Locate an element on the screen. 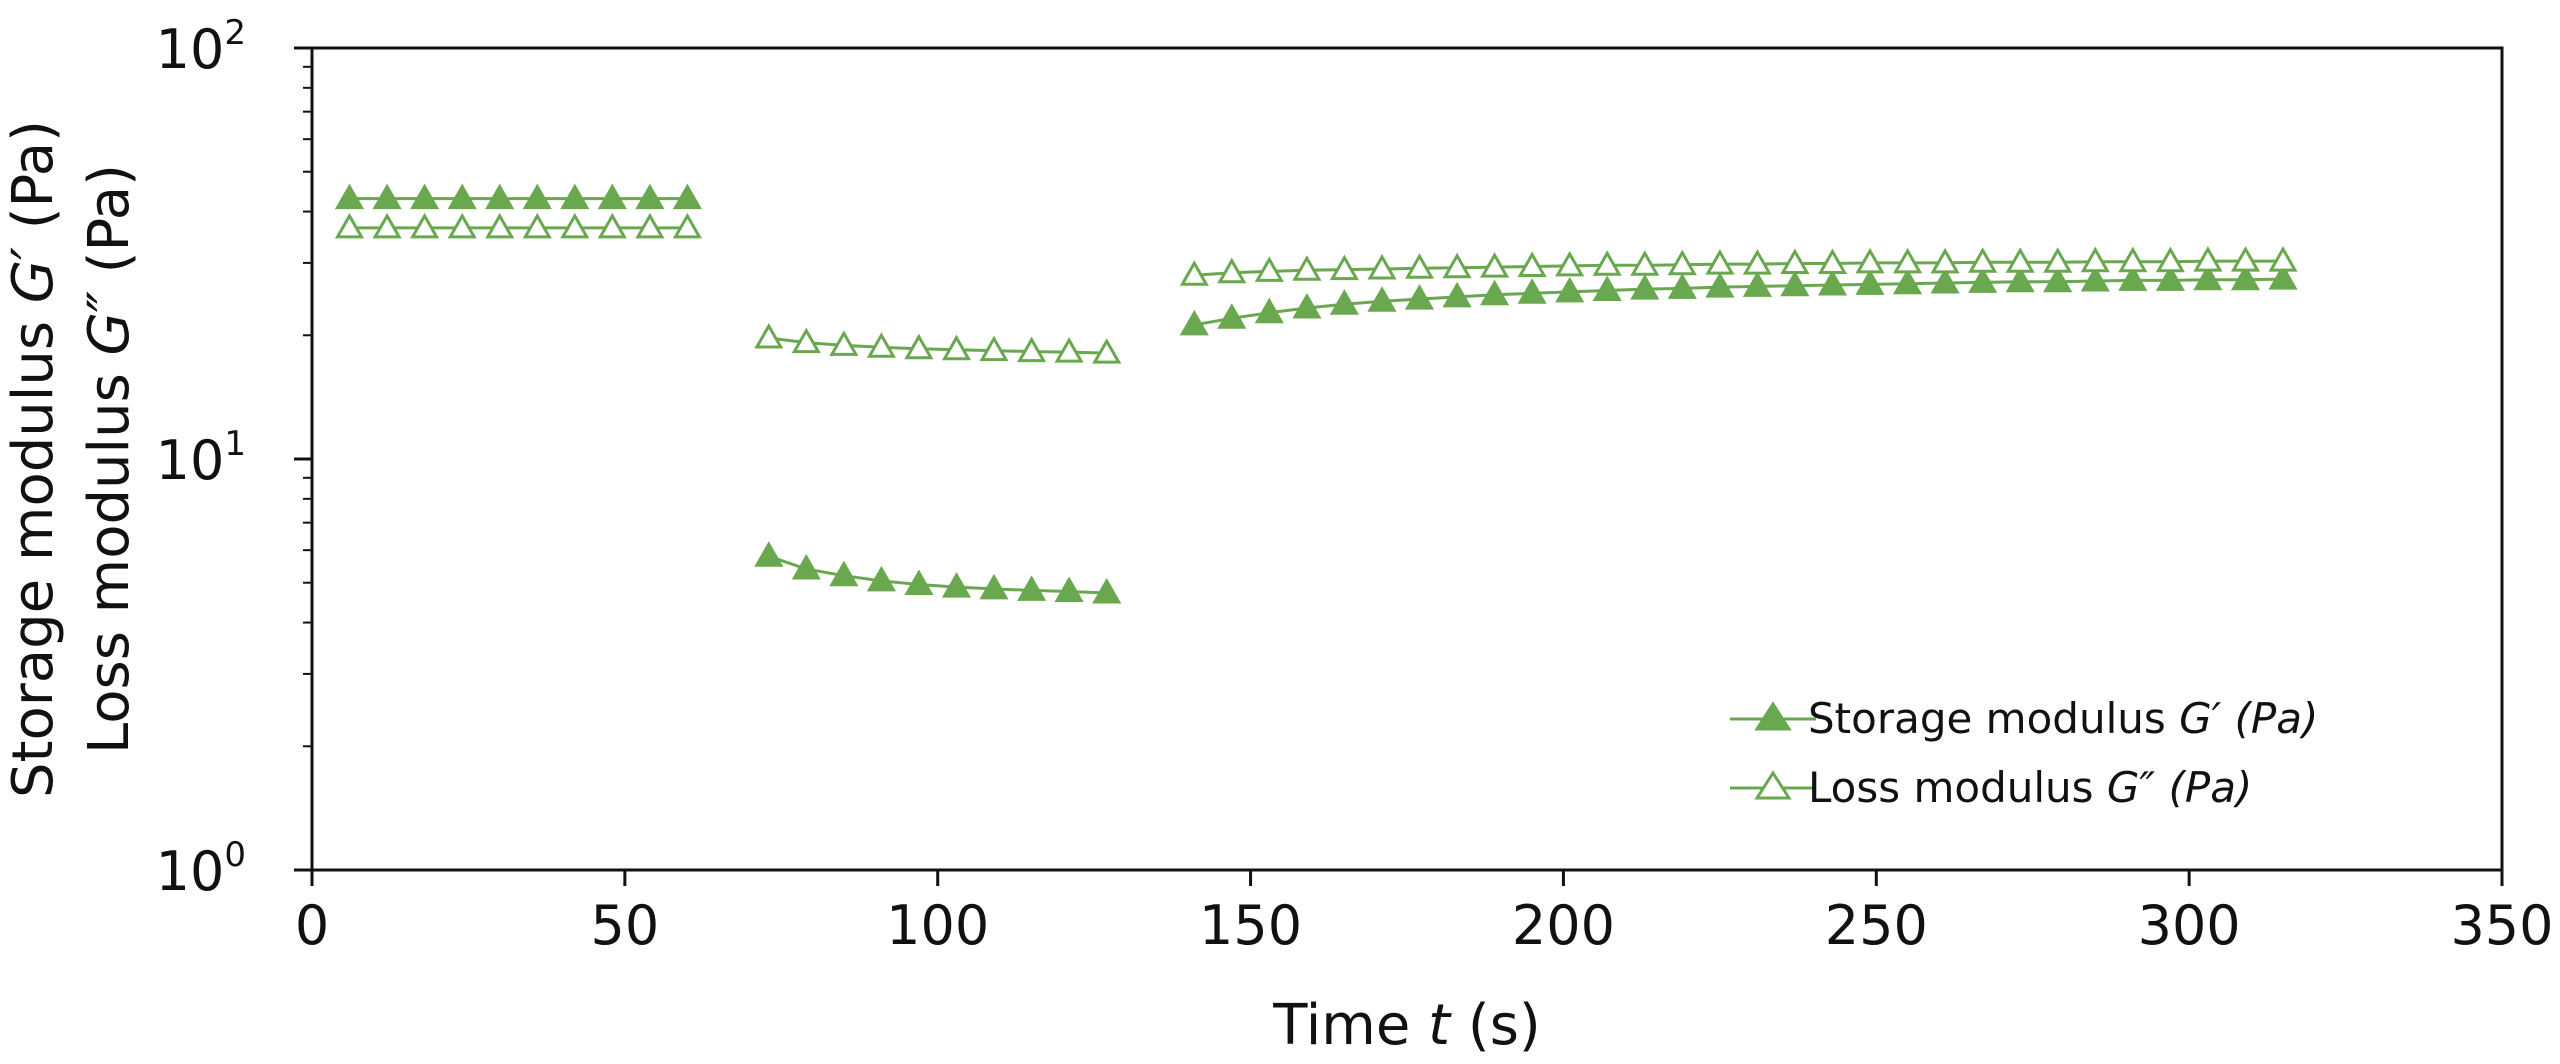 The height and width of the screenshot is (1064, 2560). x-tick-label: 50 is located at coordinates (624, 925).